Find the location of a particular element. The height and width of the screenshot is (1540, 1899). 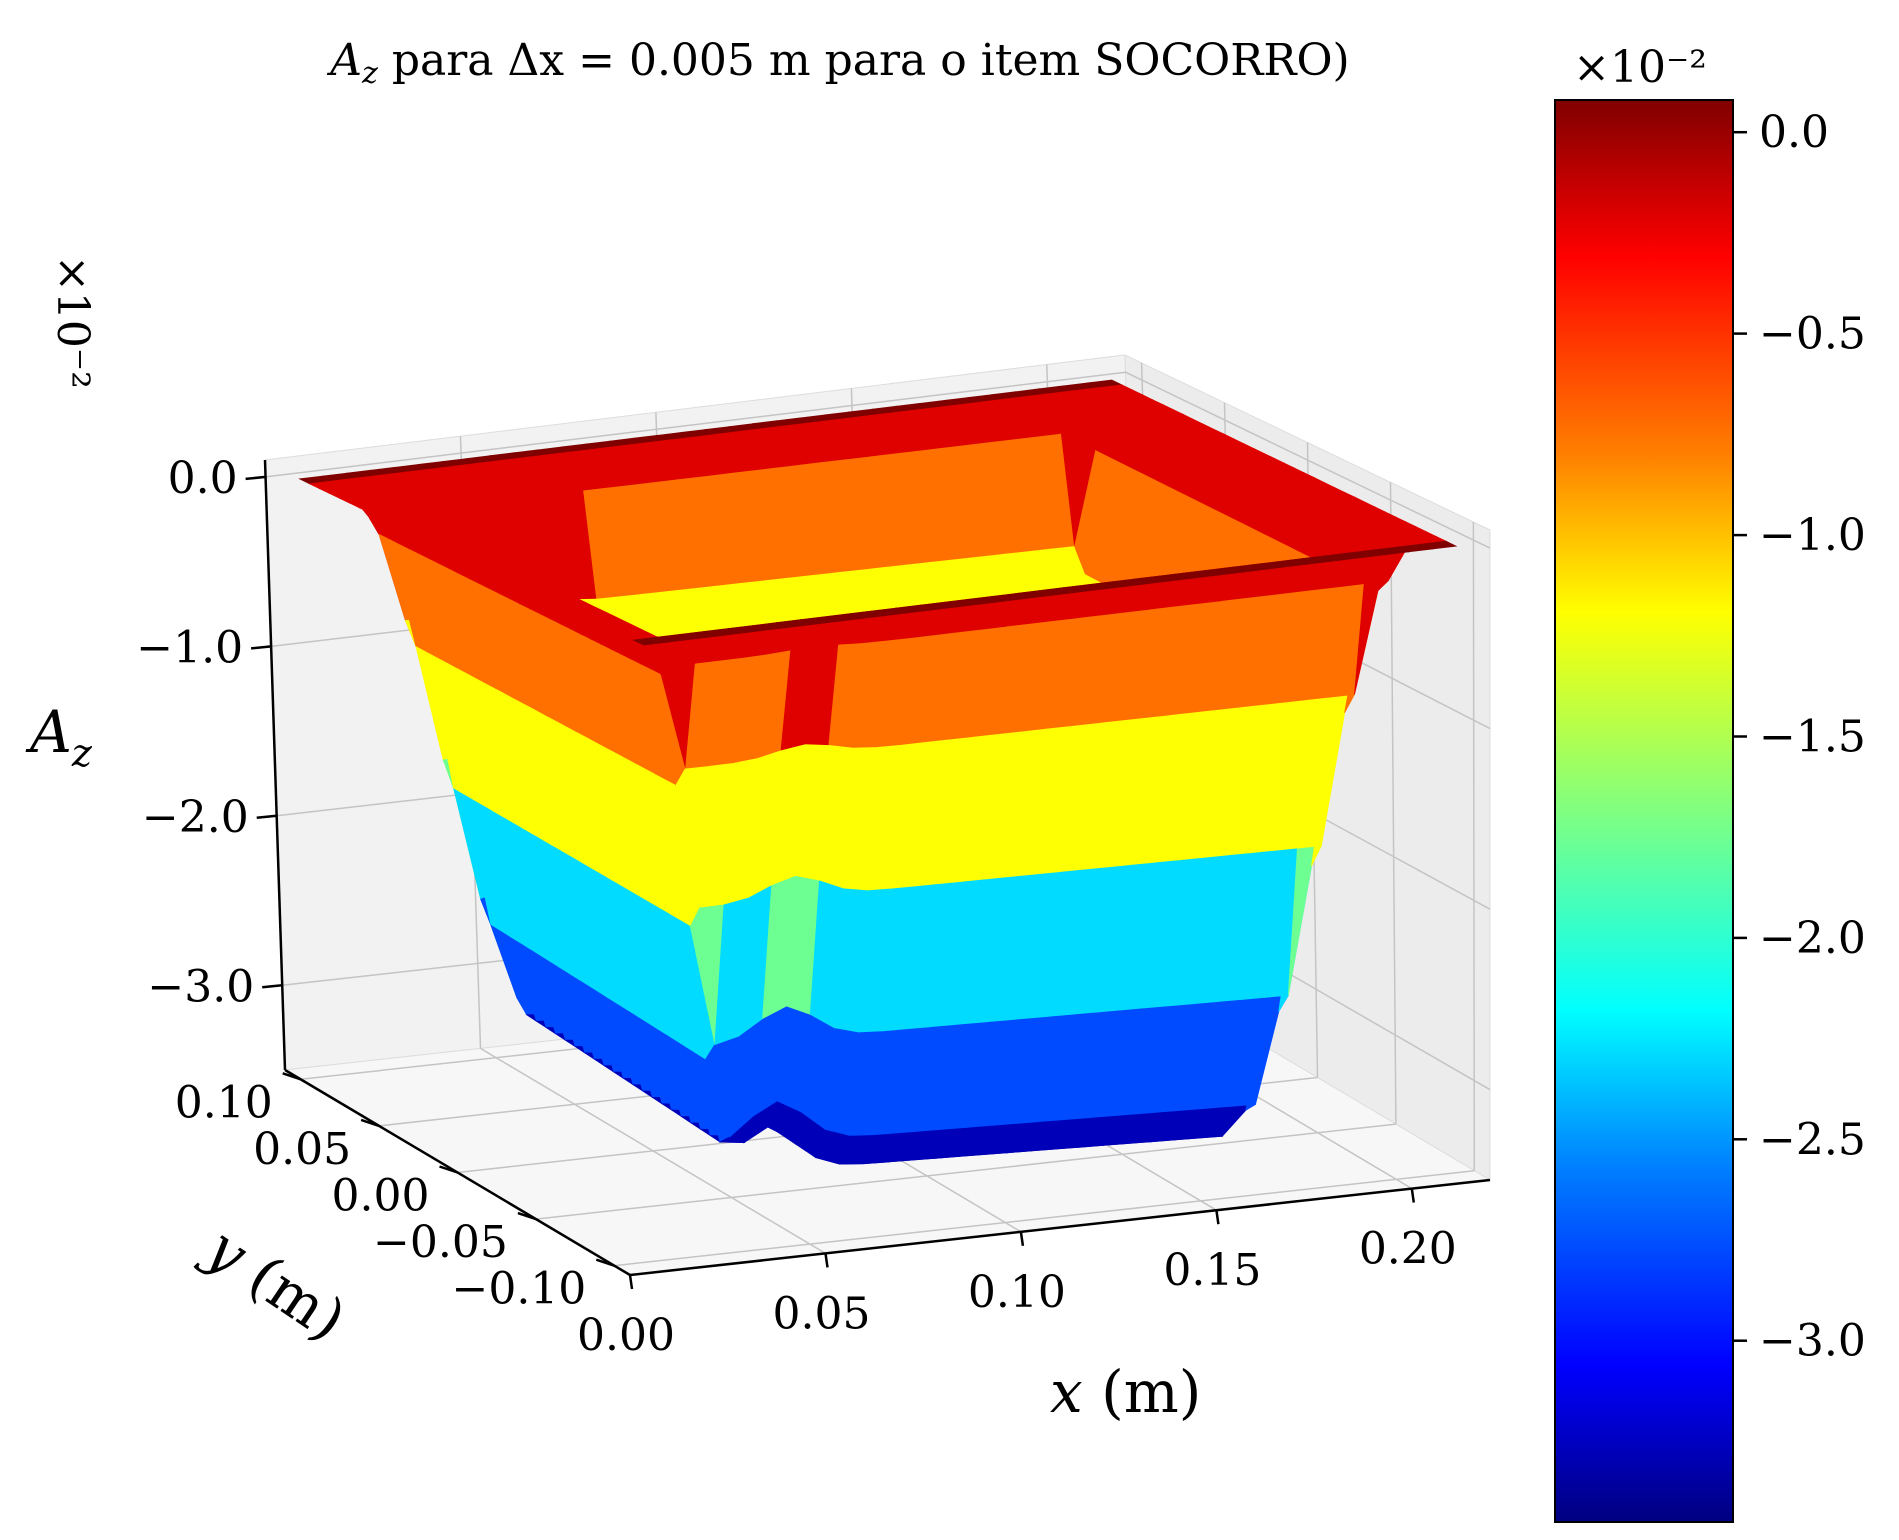

y-tick-label: −0.10 is located at coordinates (518, 1289).